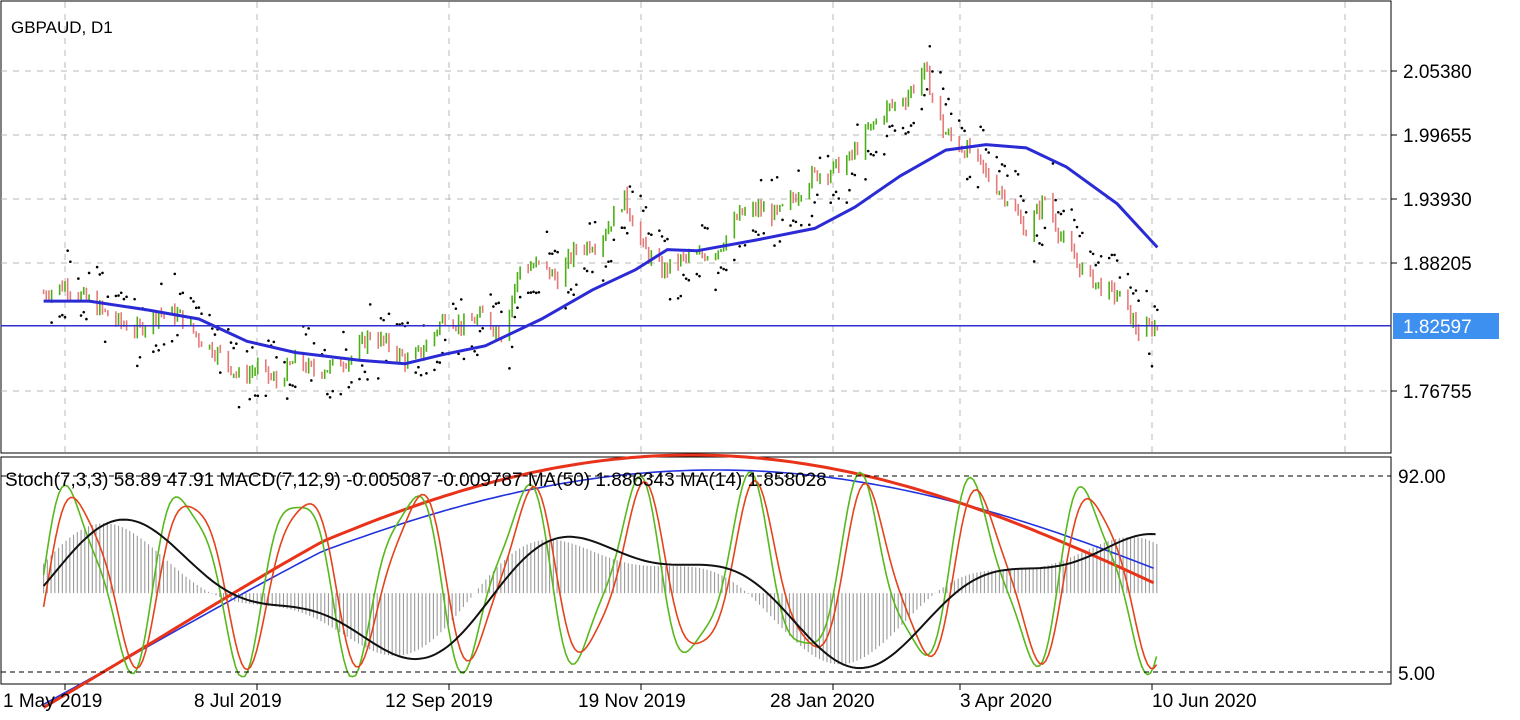 This screenshot has height=720, width=1520. I want to click on price-tick-label: 1.93930, so click(1437, 200).